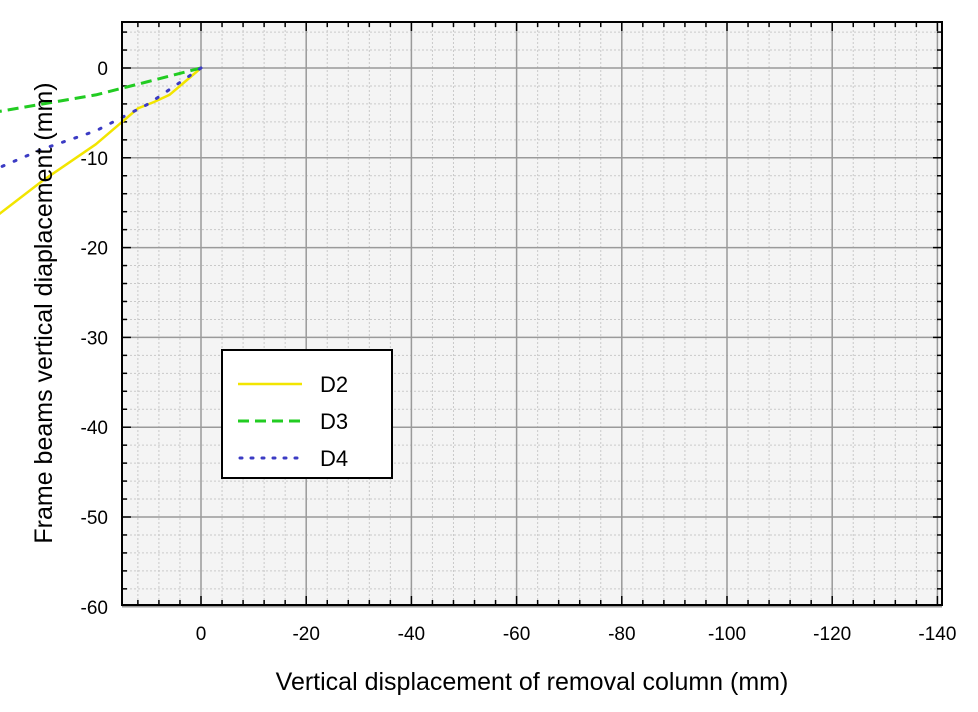 The width and height of the screenshot is (978, 712). I want to click on legend: D2 D3 D4, so click(307, 414).